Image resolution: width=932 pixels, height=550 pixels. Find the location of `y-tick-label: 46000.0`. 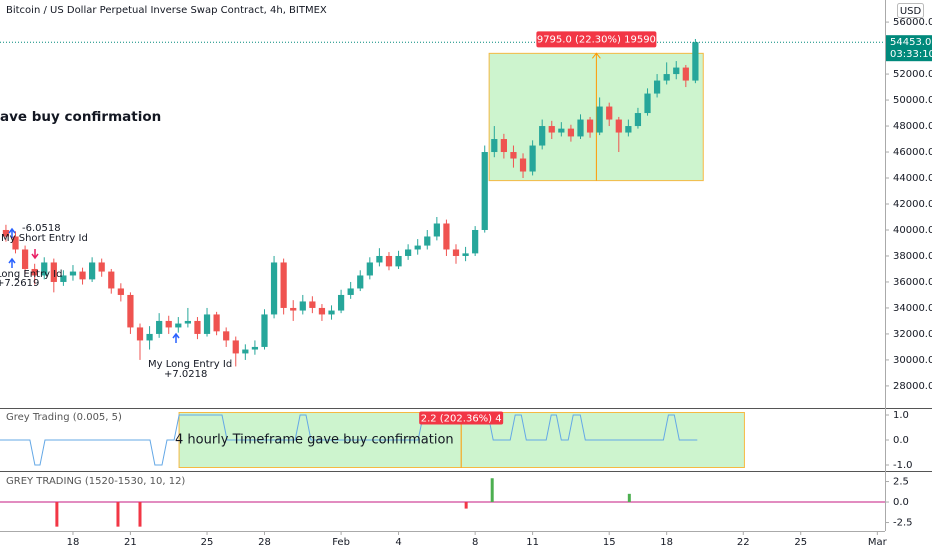

y-tick-label: 46000.0 is located at coordinates (912, 152).